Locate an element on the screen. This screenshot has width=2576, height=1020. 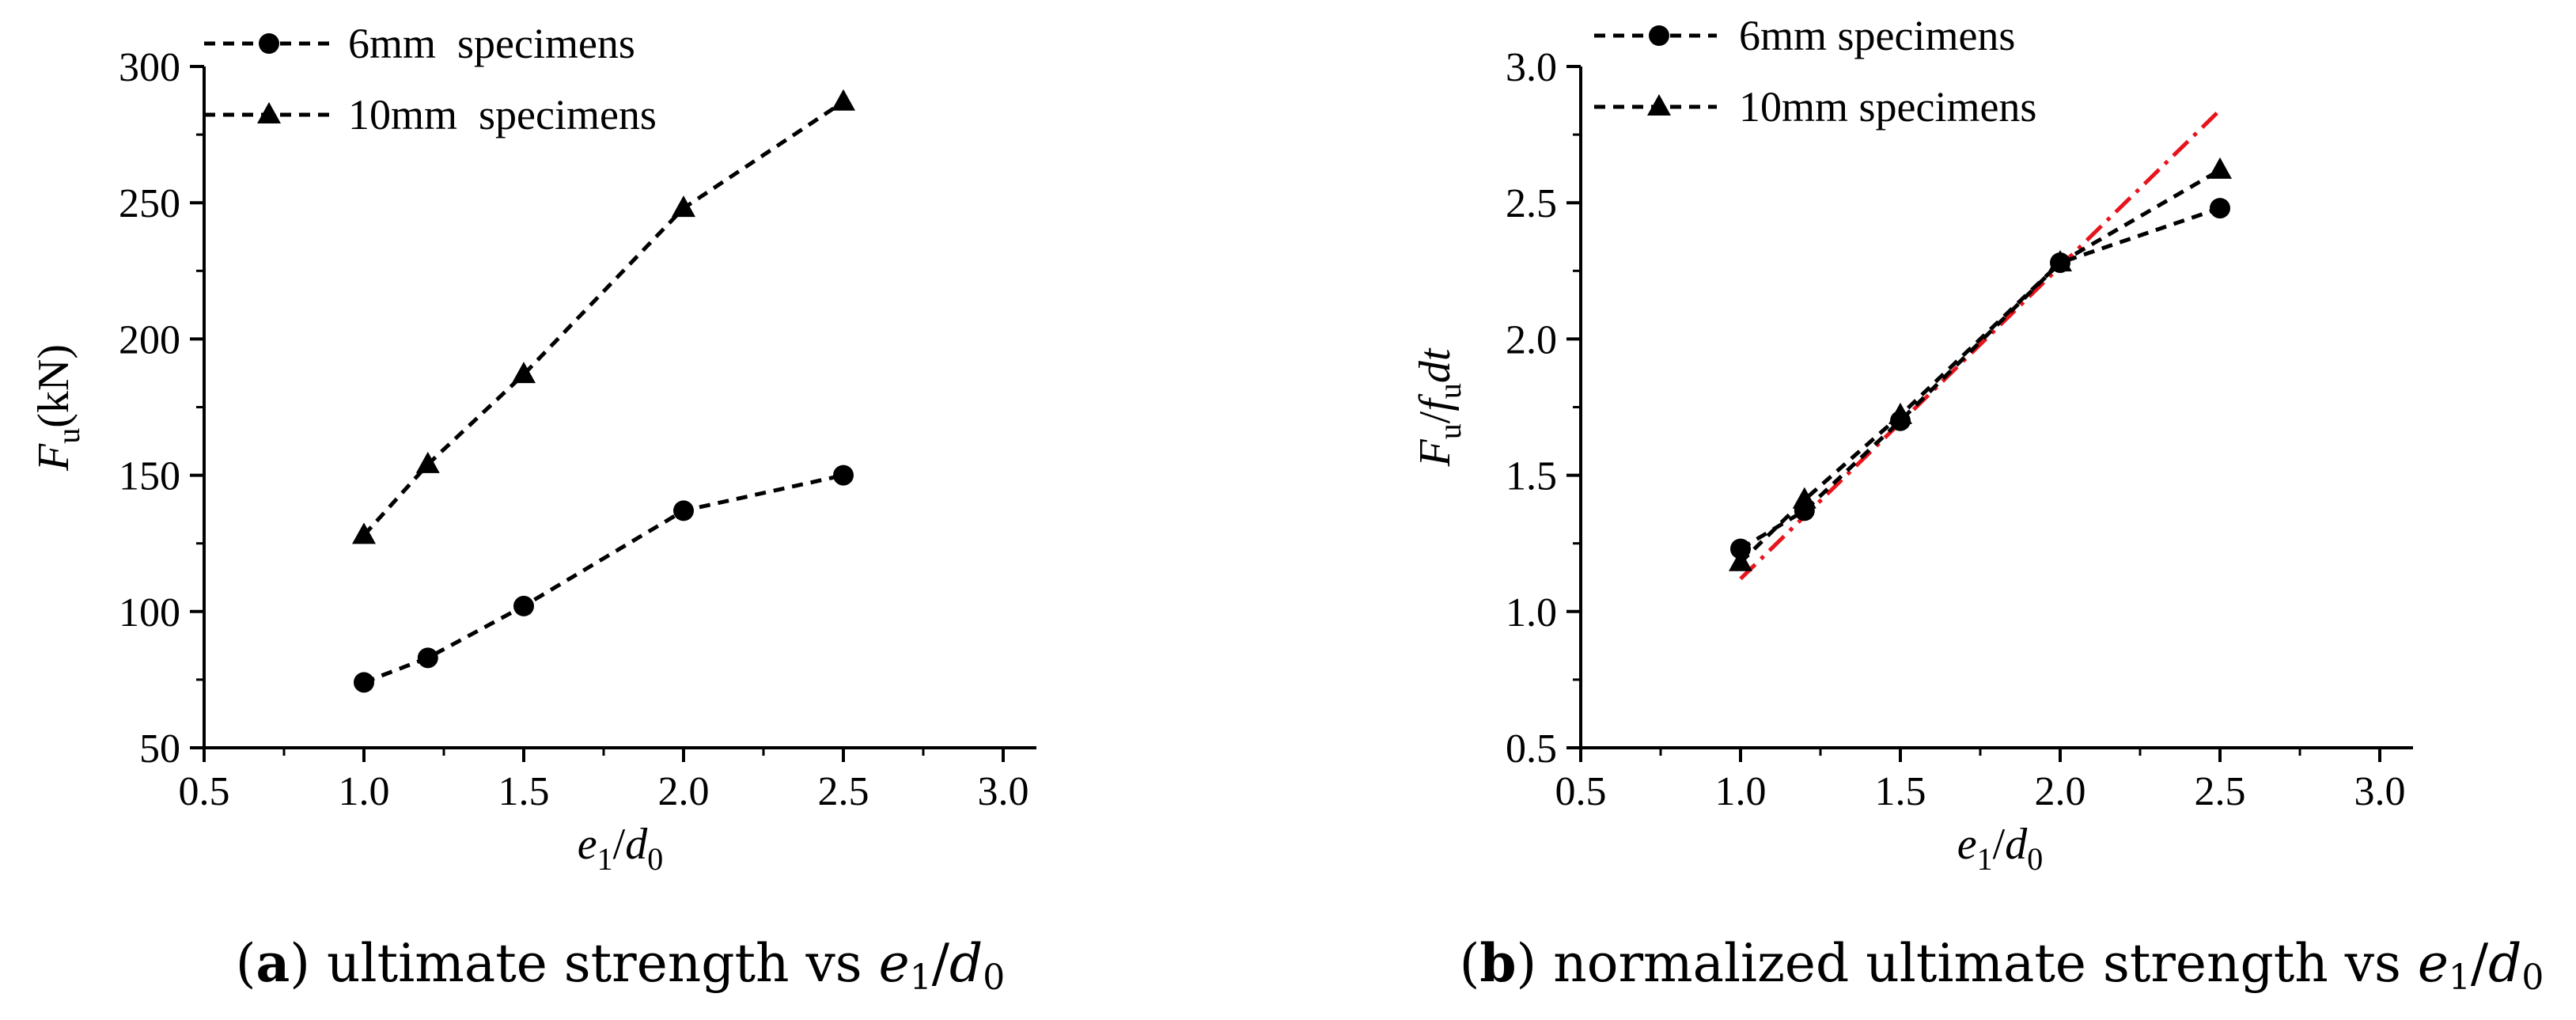
panel-b-caption-var1: e is located at coordinates (2433, 963).